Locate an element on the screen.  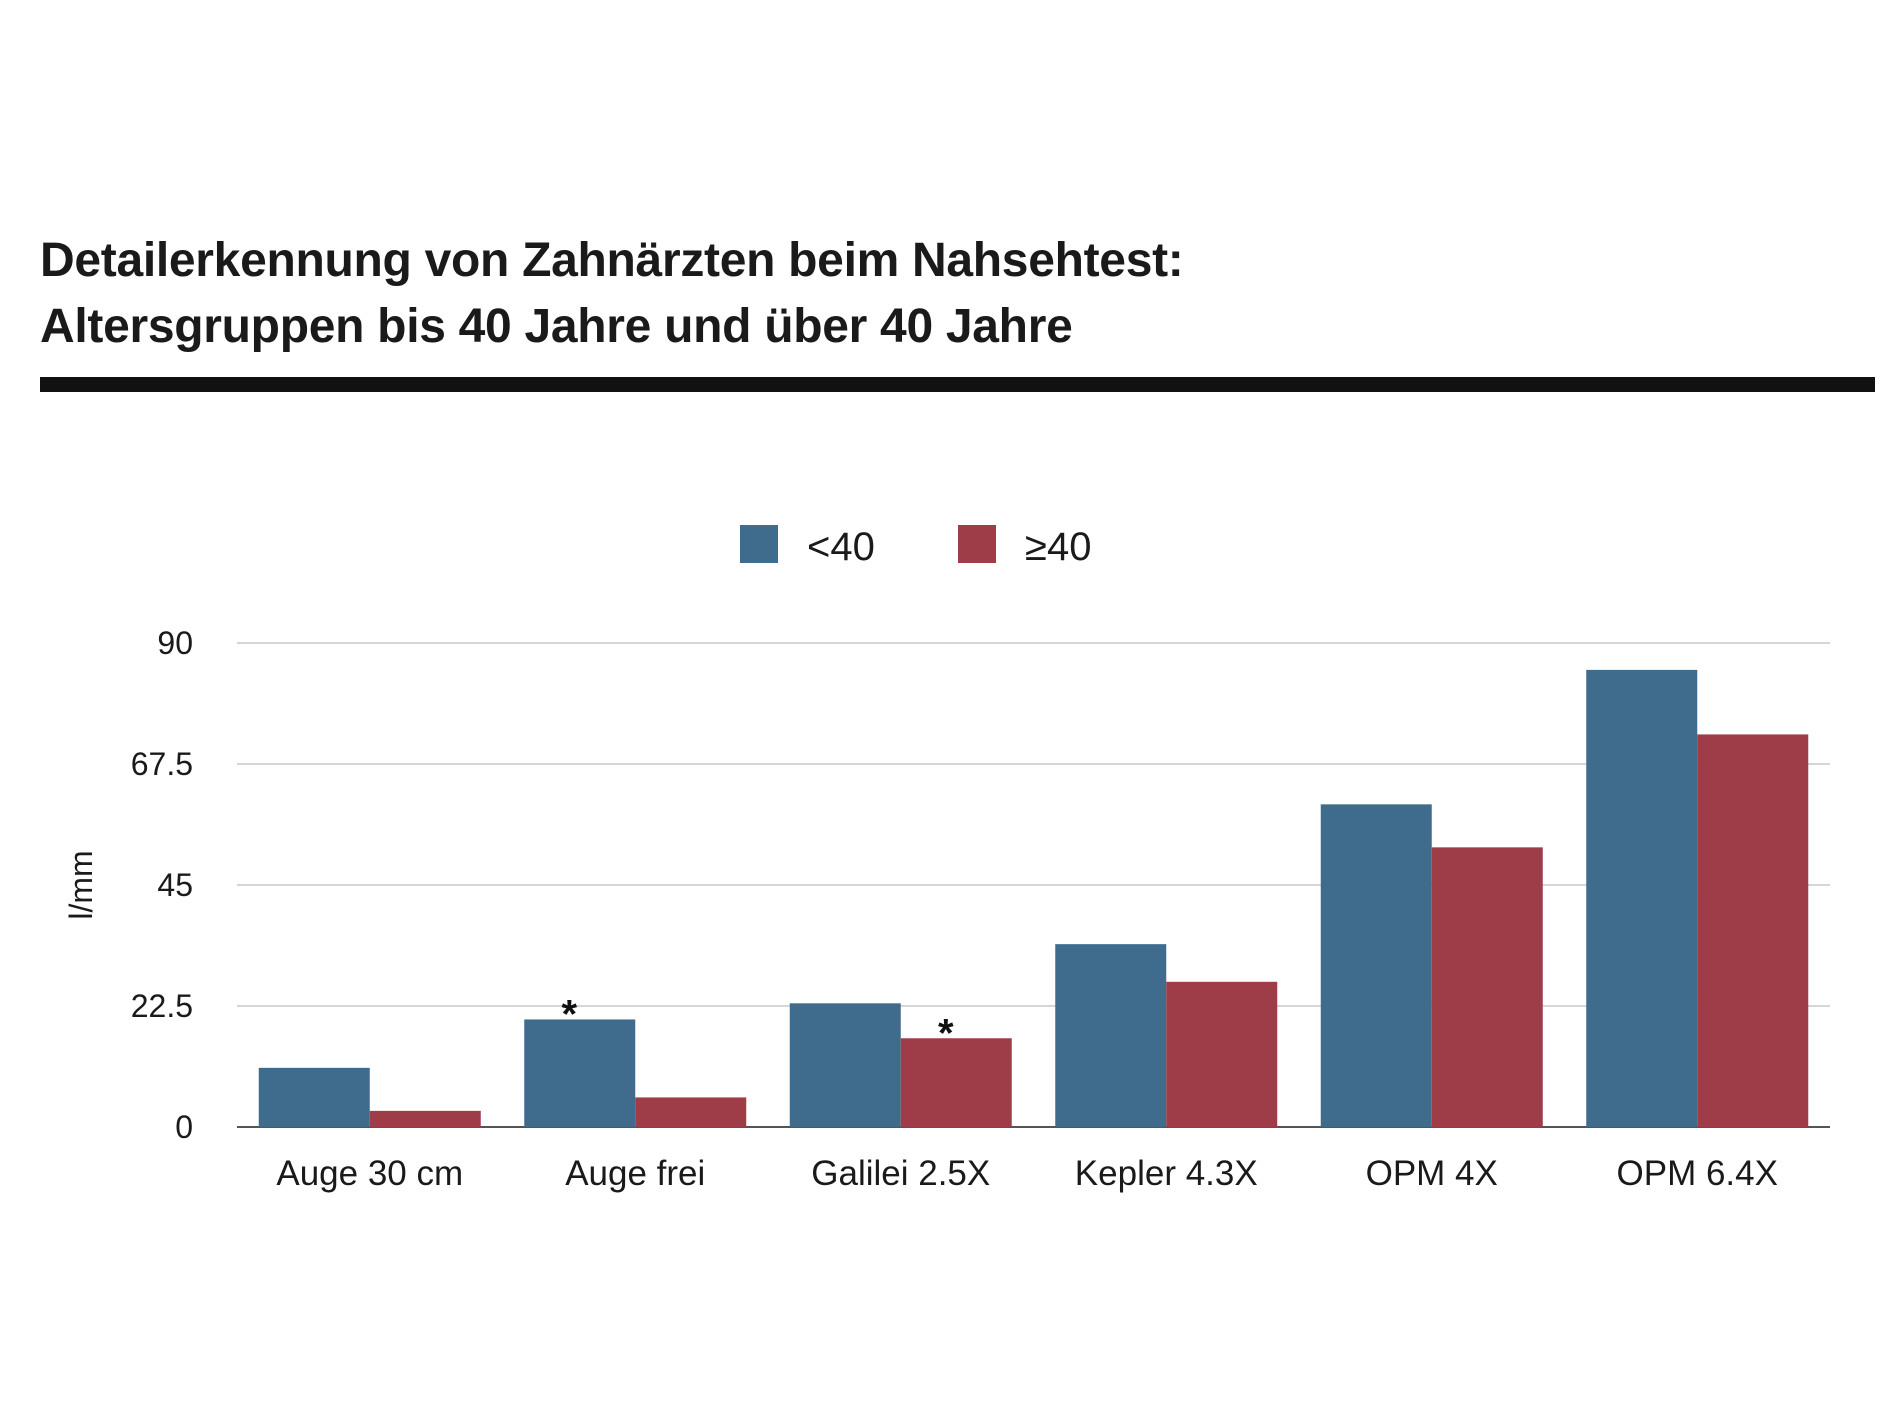
x-category-label: OPM 6.4X is located at coordinates (1697, 1173).